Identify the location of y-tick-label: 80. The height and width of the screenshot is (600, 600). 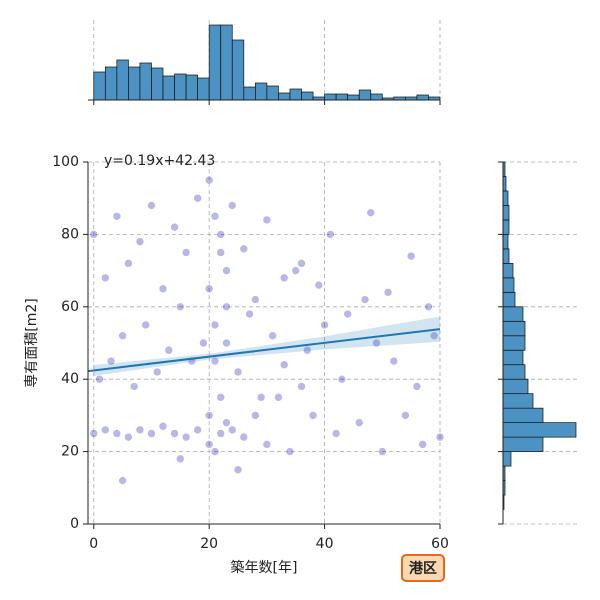
(70, 234).